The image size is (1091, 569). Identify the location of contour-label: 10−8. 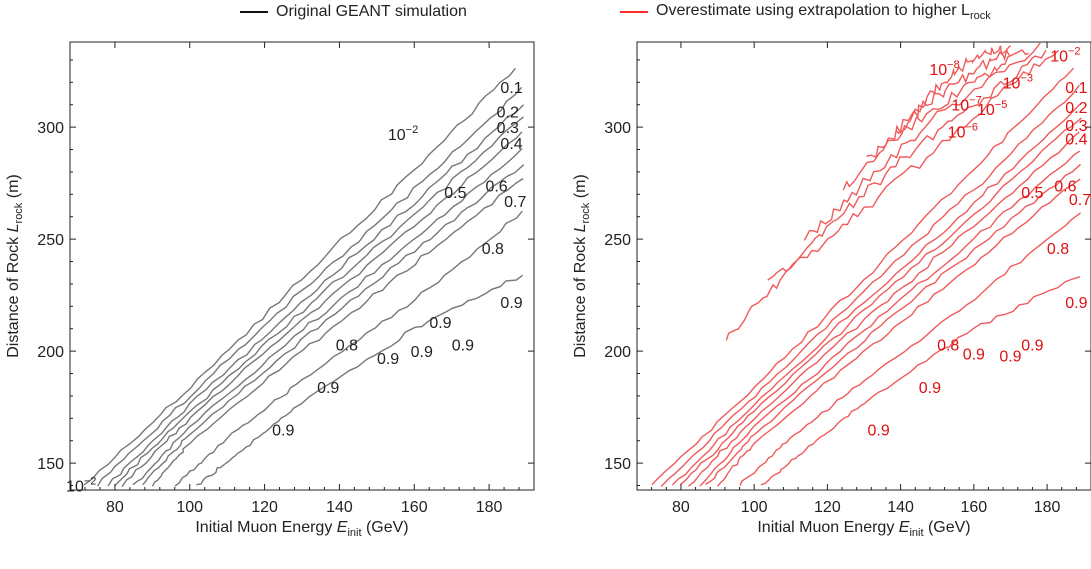
(944, 69).